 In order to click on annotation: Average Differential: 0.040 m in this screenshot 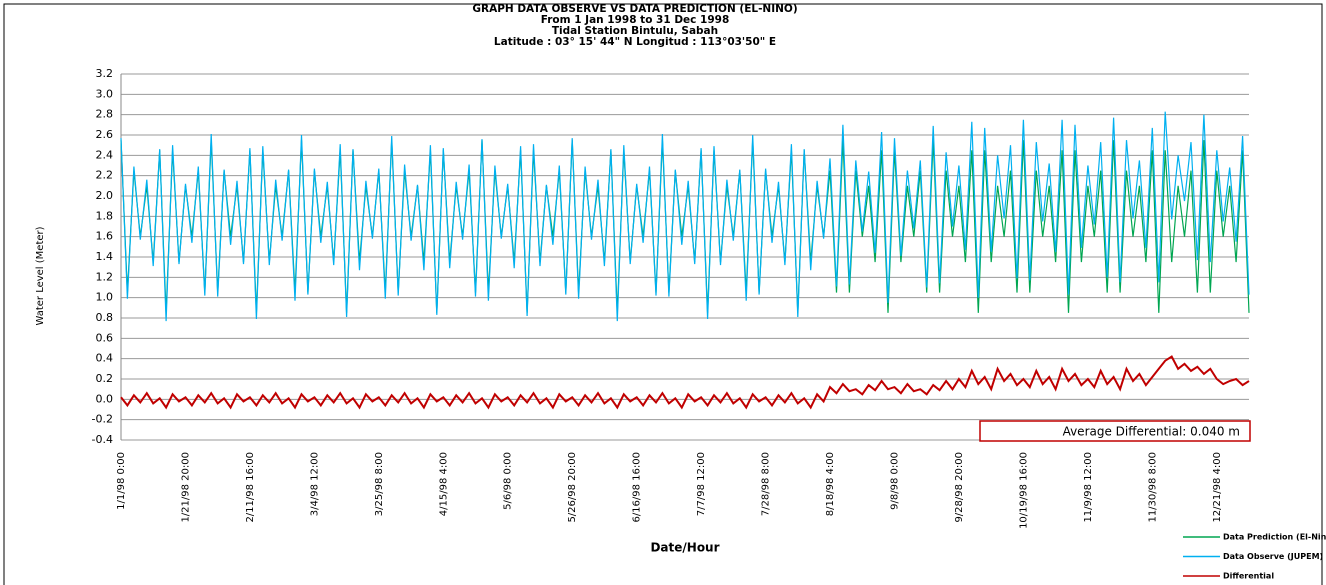, I will do `click(1151, 432)`.